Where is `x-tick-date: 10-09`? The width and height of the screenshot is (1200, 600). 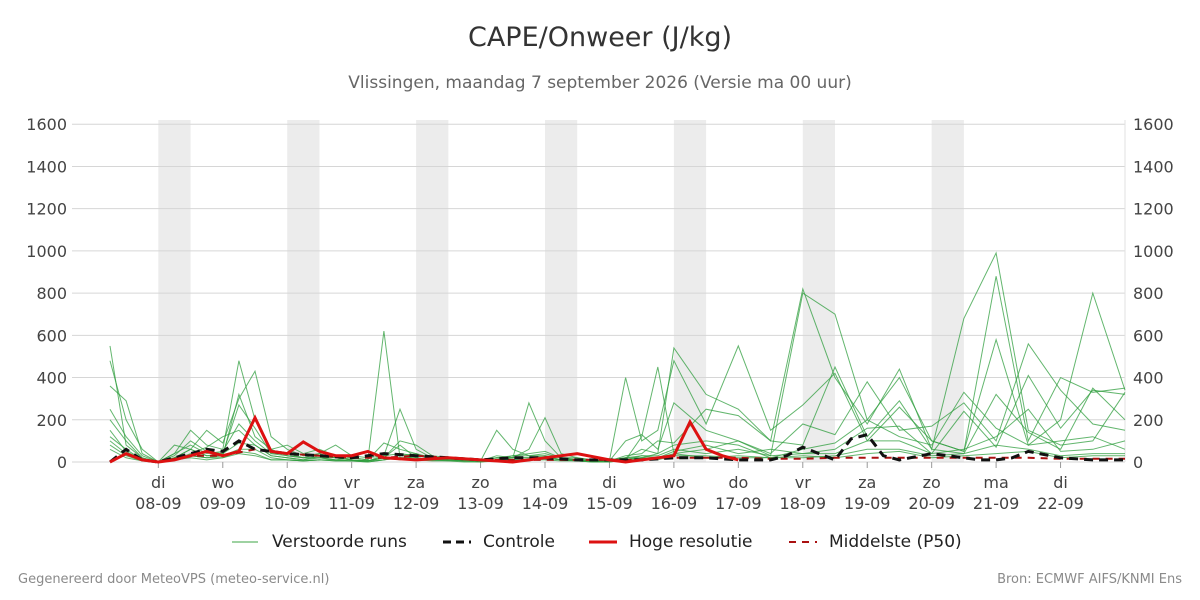 x-tick-date: 10-09 is located at coordinates (287, 503).